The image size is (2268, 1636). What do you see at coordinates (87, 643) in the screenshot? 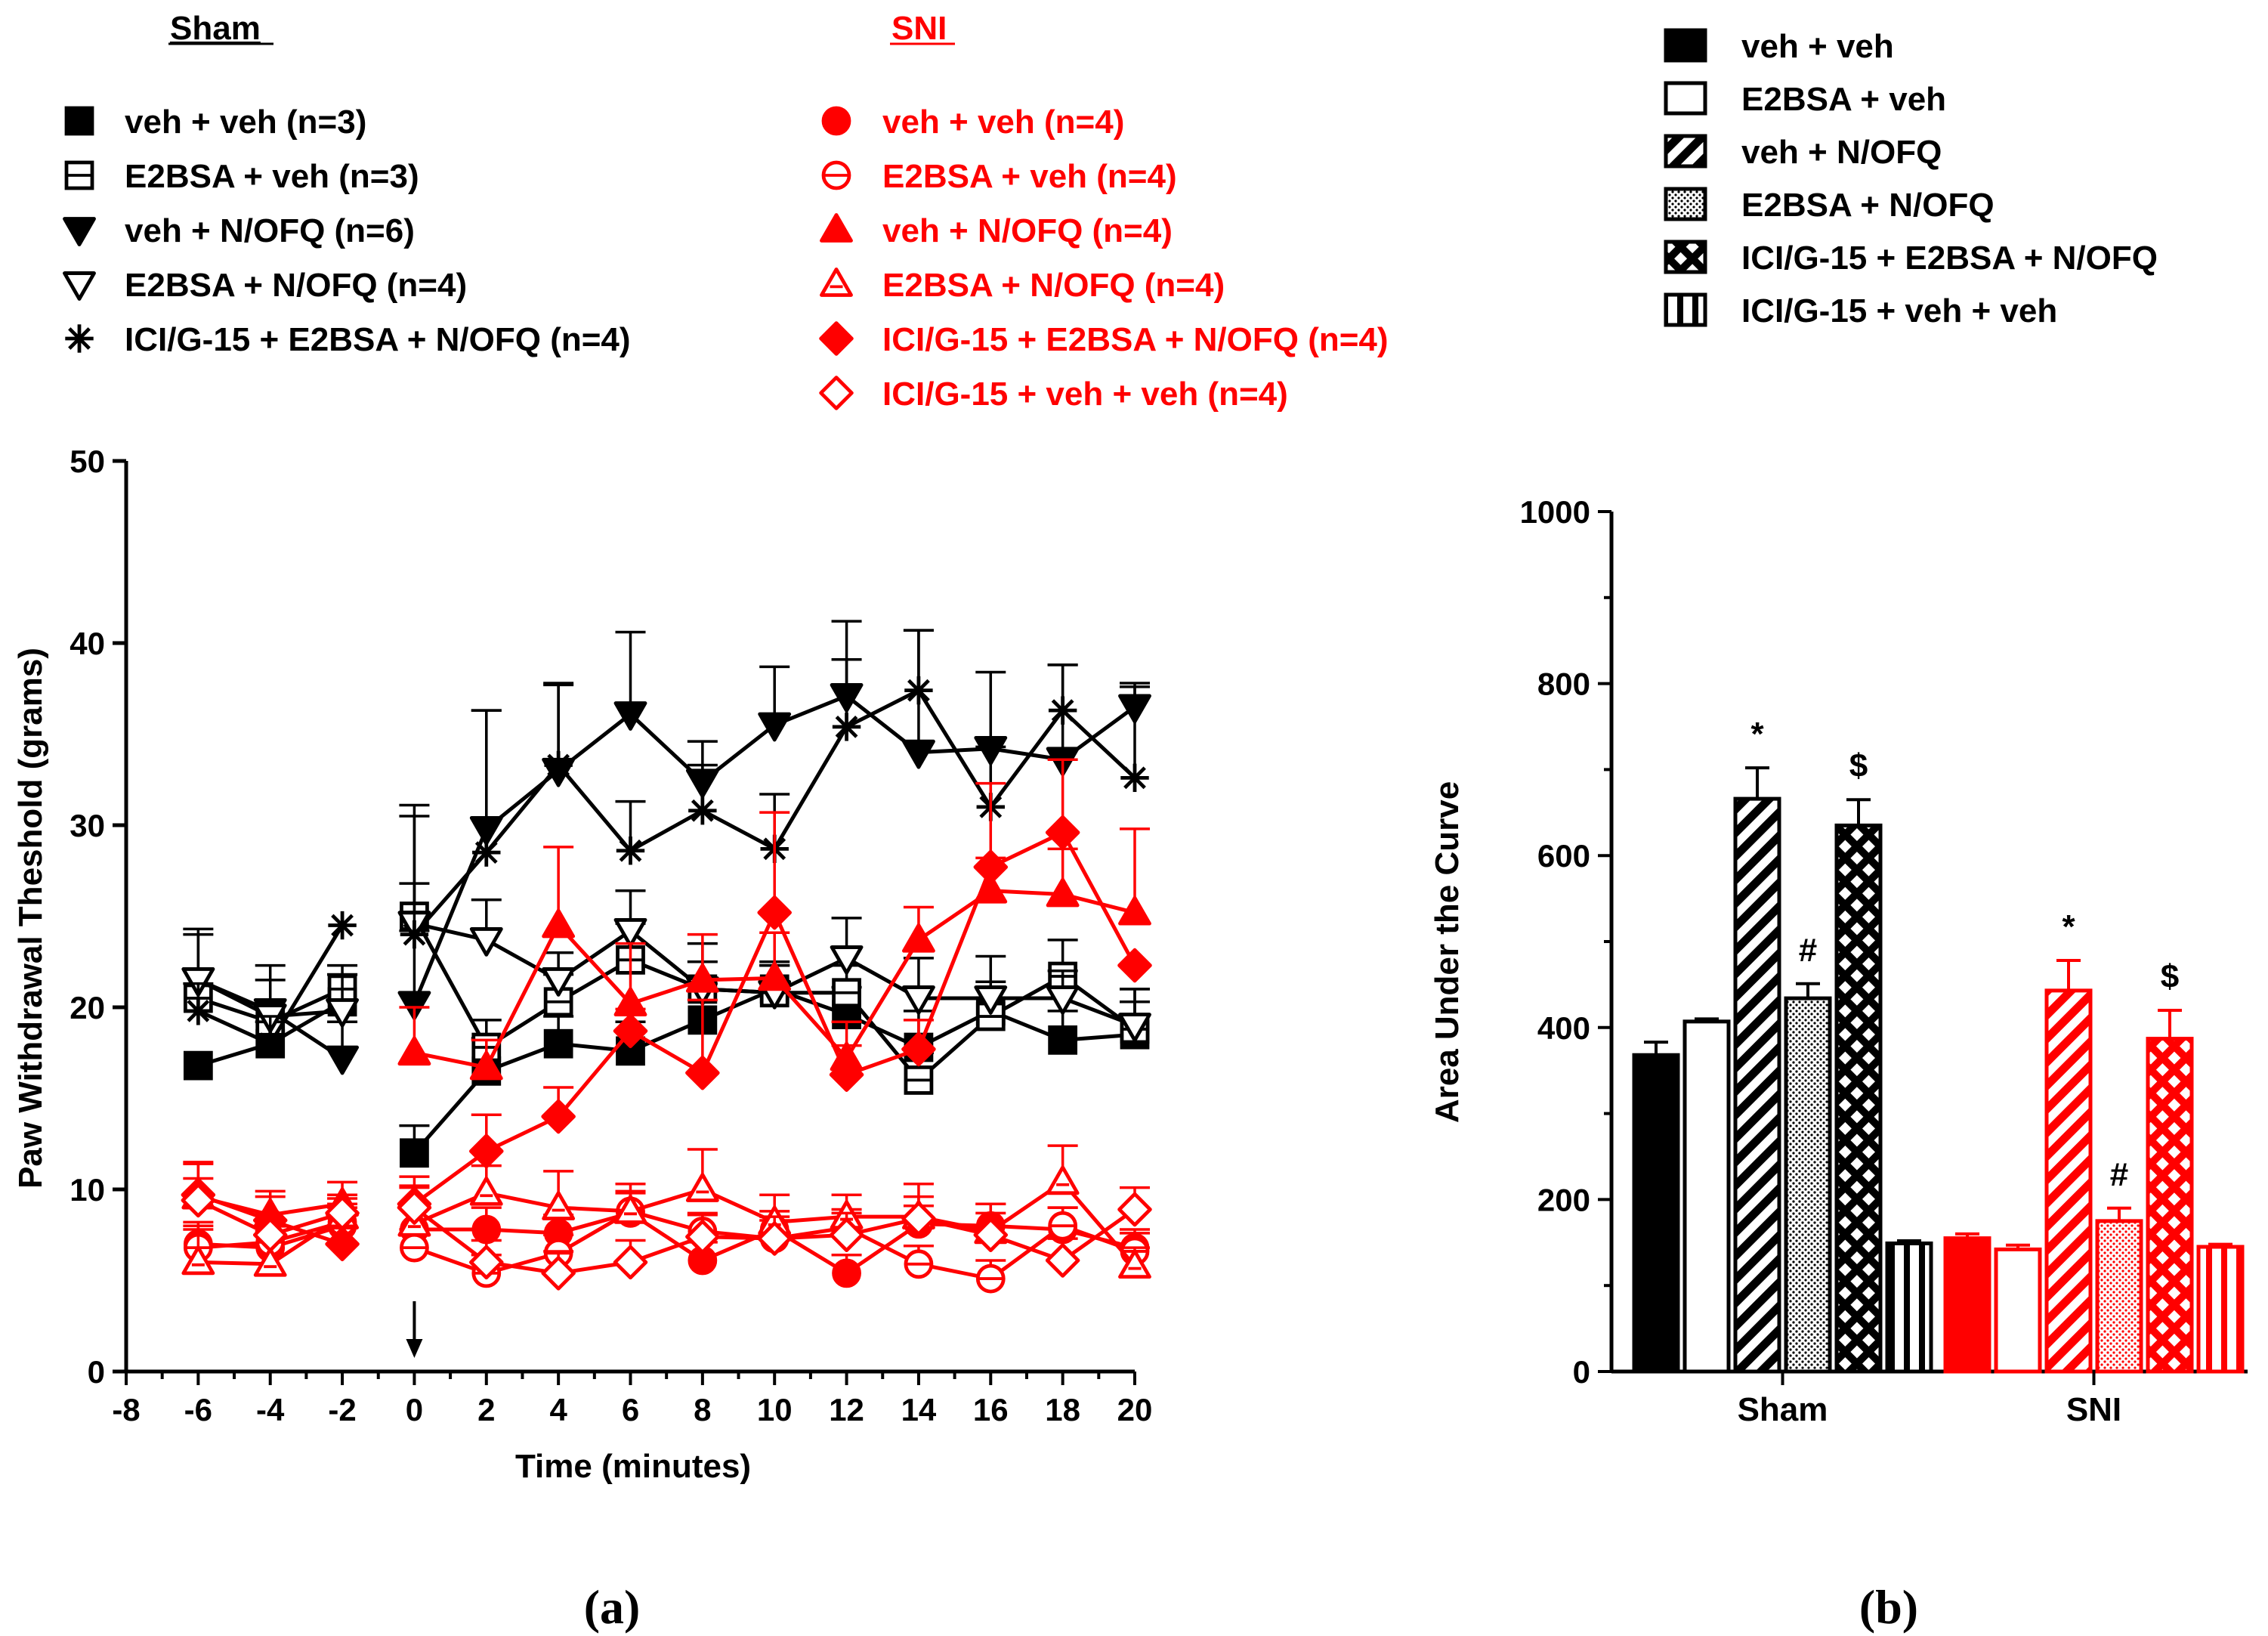
I see `line-chart-y-tick-label: 40` at bounding box center [87, 643].